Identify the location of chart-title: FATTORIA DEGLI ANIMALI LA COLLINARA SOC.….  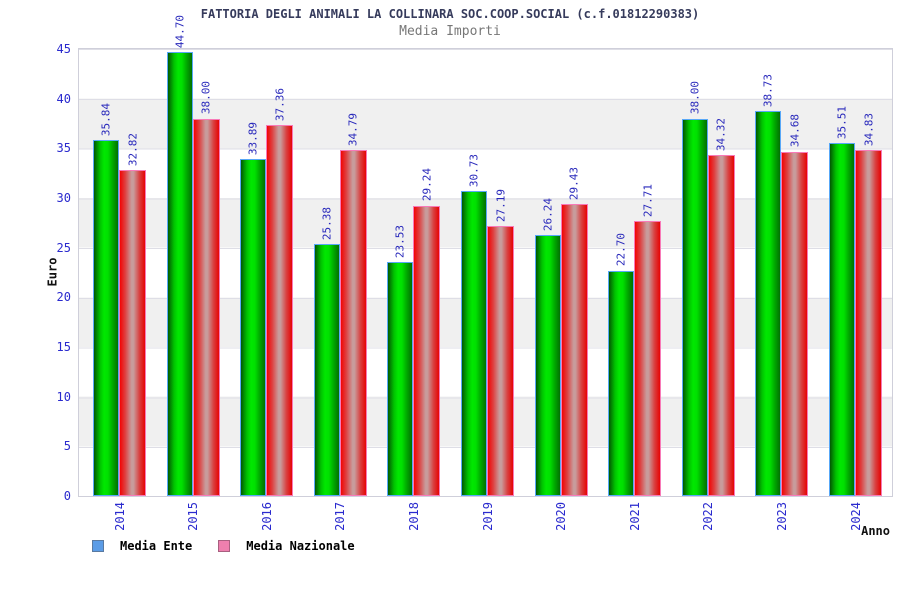
(450, 14).